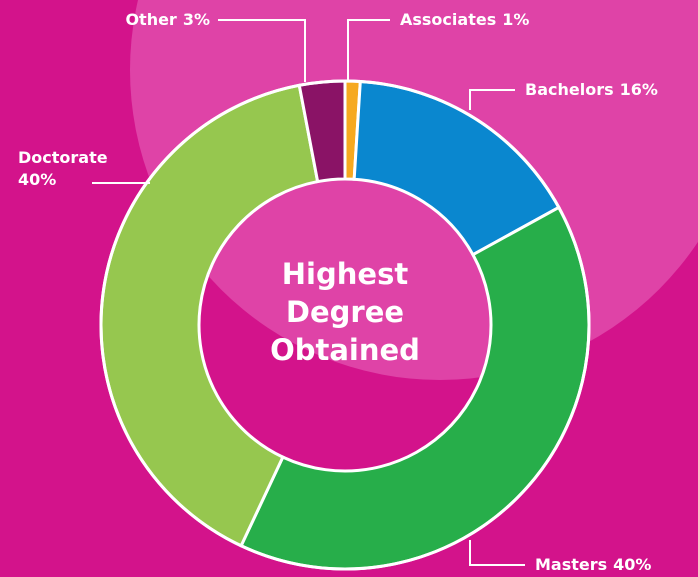 Image resolution: width=698 pixels, height=577 pixels. What do you see at coordinates (571, 564) in the screenshot?
I see `category-name: Masters` at bounding box center [571, 564].